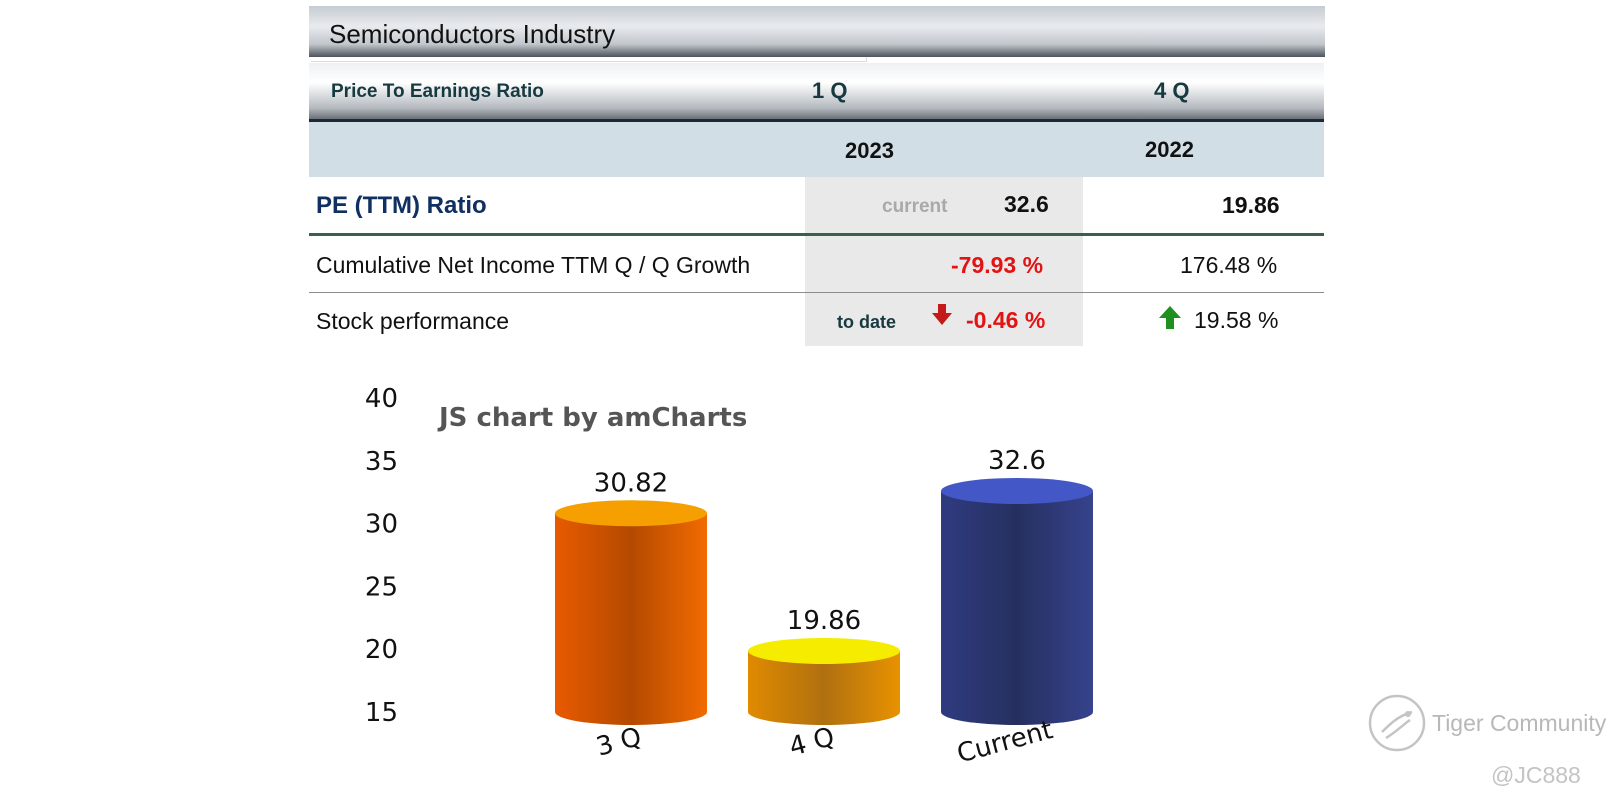  I want to click on industry-title: Semiconductors Industry, so click(472, 34).